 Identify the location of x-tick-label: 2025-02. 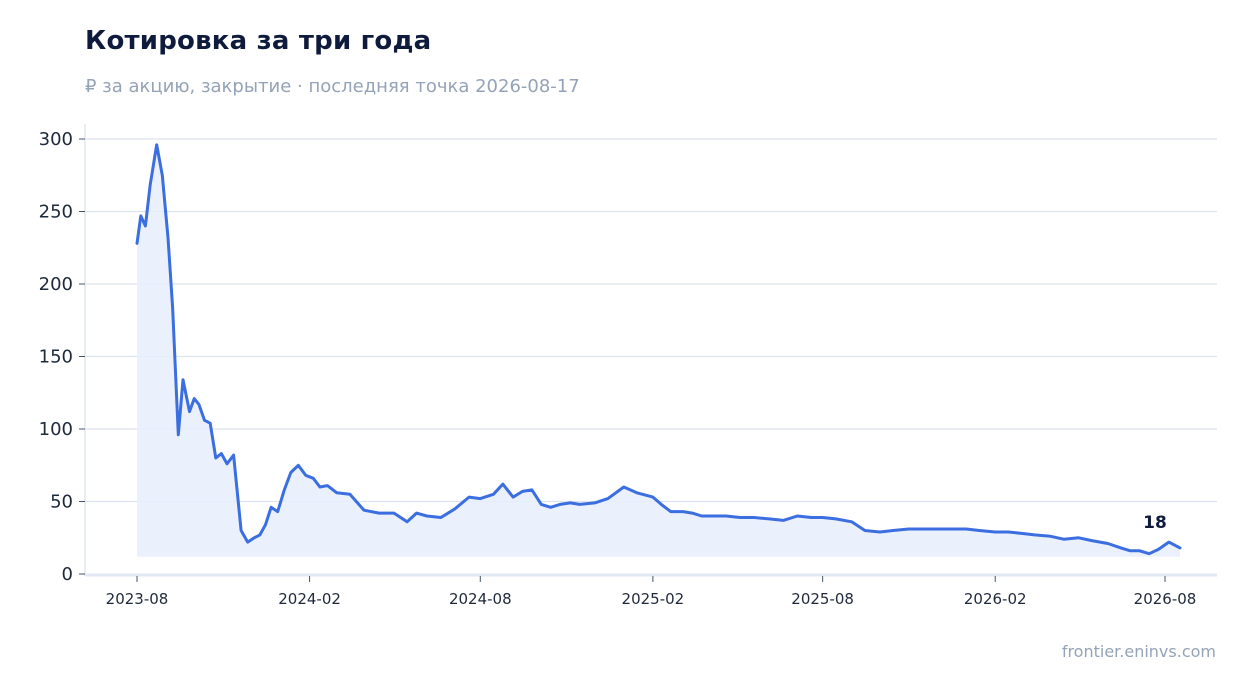
(653, 599).